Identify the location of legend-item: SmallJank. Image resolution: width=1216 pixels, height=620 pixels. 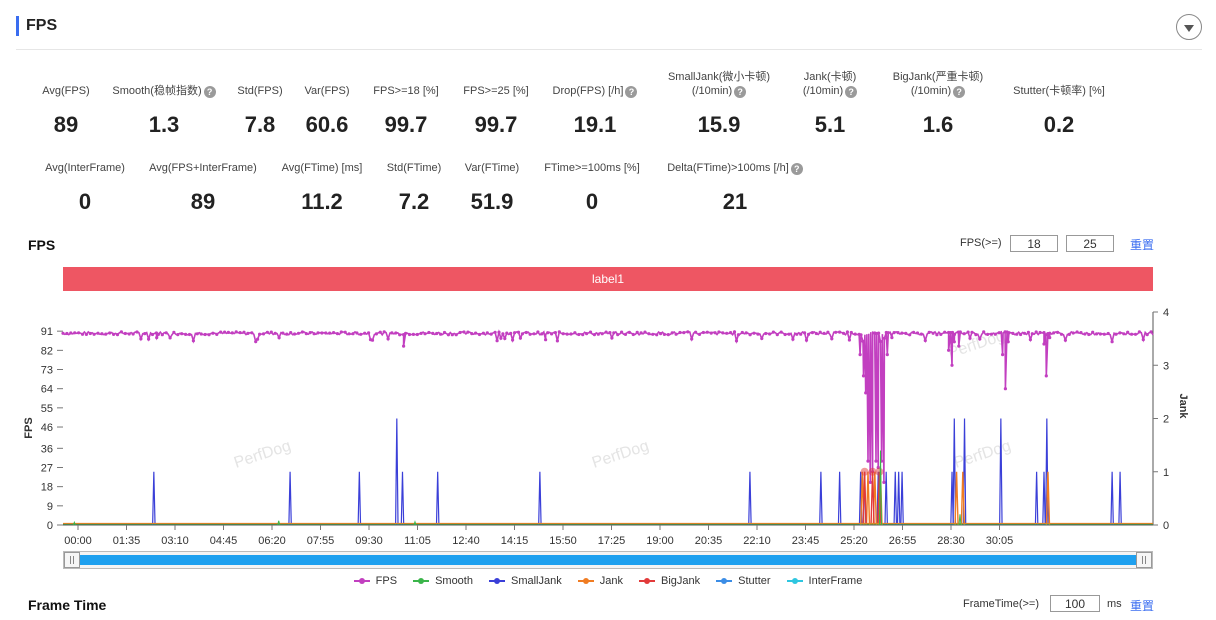
(525, 581).